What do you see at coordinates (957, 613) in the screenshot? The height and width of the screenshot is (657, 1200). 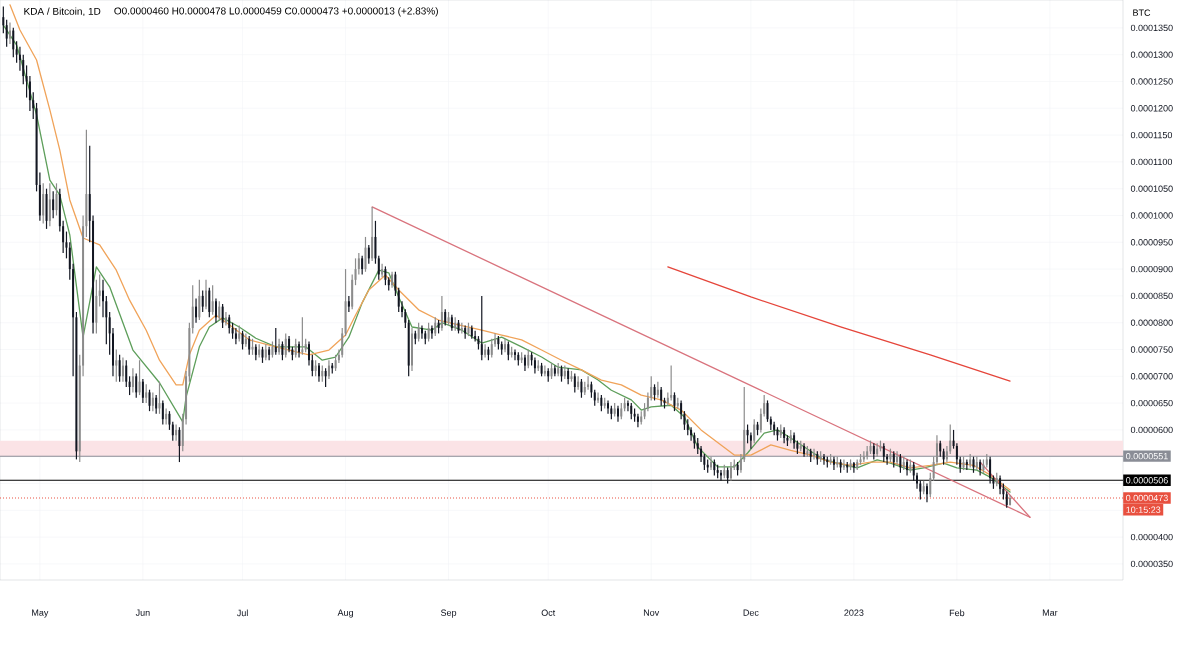 I see `x-tick-label: Feb` at bounding box center [957, 613].